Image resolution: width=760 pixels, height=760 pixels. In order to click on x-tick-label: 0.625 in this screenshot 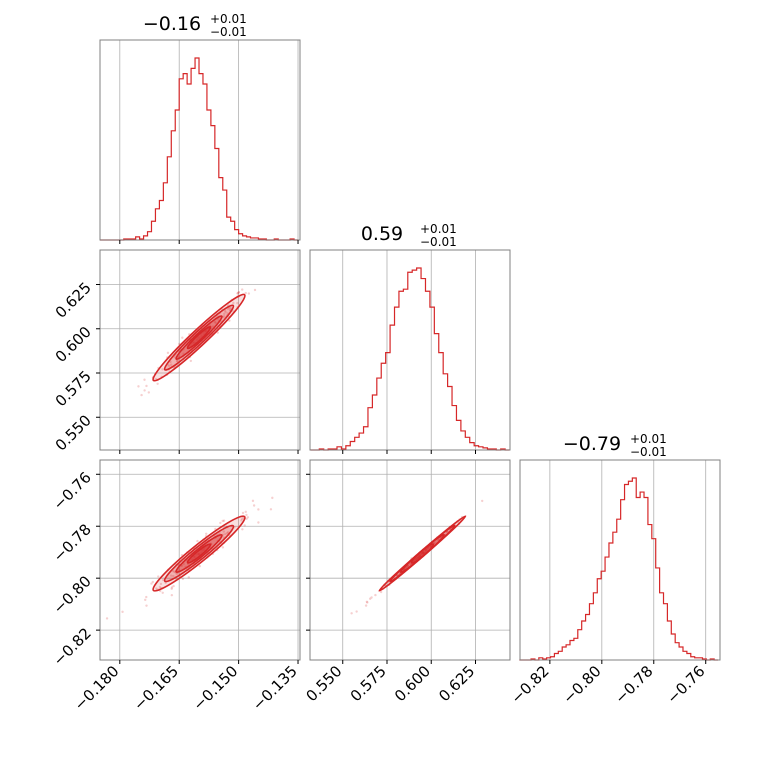, I will do `click(456, 683)`.